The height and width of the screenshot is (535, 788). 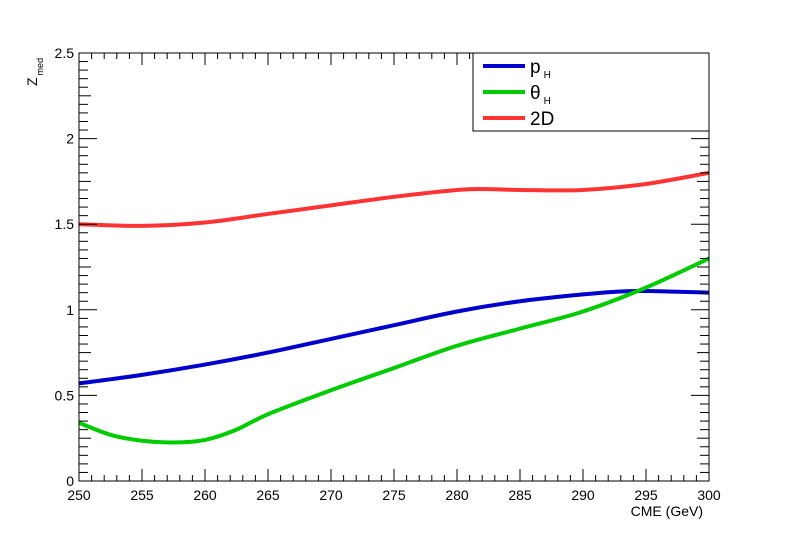 What do you see at coordinates (709, 495) in the screenshot?
I see `x-tick-label: 300` at bounding box center [709, 495].